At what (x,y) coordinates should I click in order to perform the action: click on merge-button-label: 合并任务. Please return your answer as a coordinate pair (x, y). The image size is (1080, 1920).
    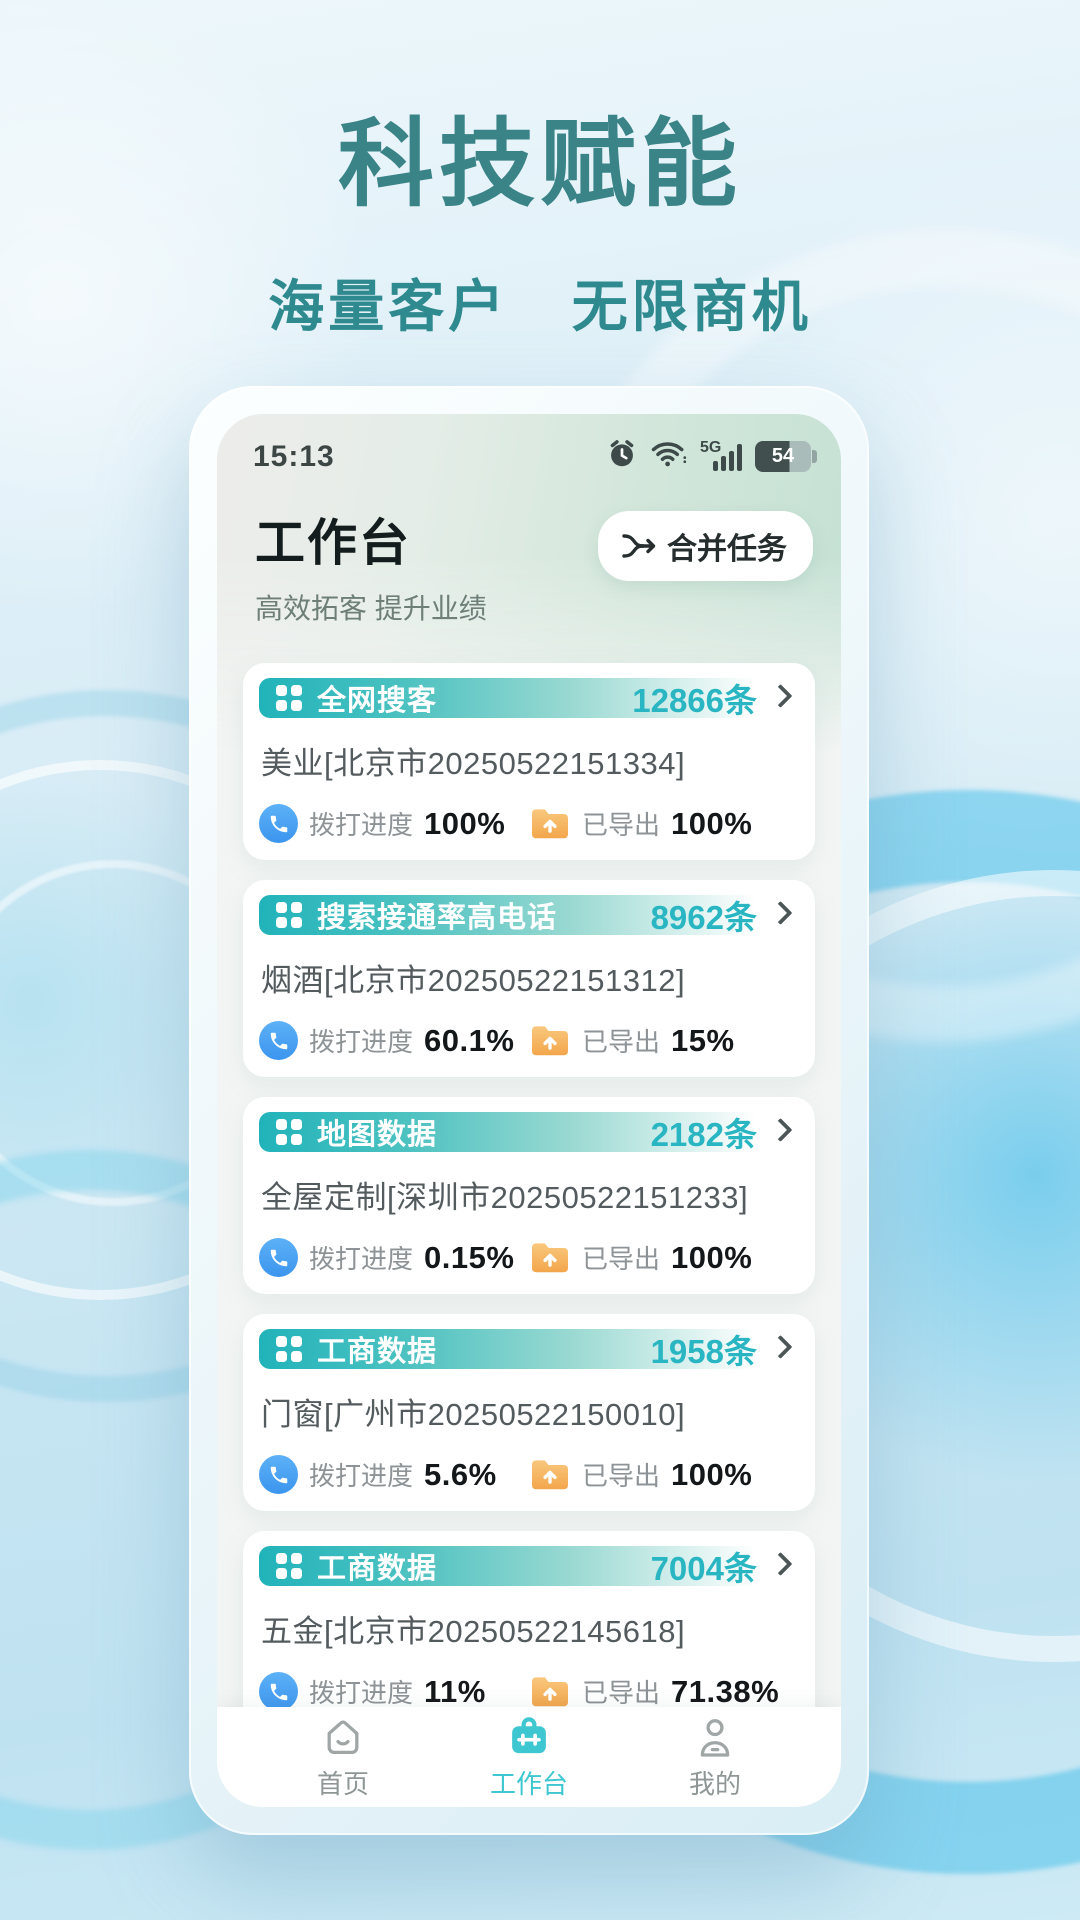
    Looking at the image, I should click on (727, 549).